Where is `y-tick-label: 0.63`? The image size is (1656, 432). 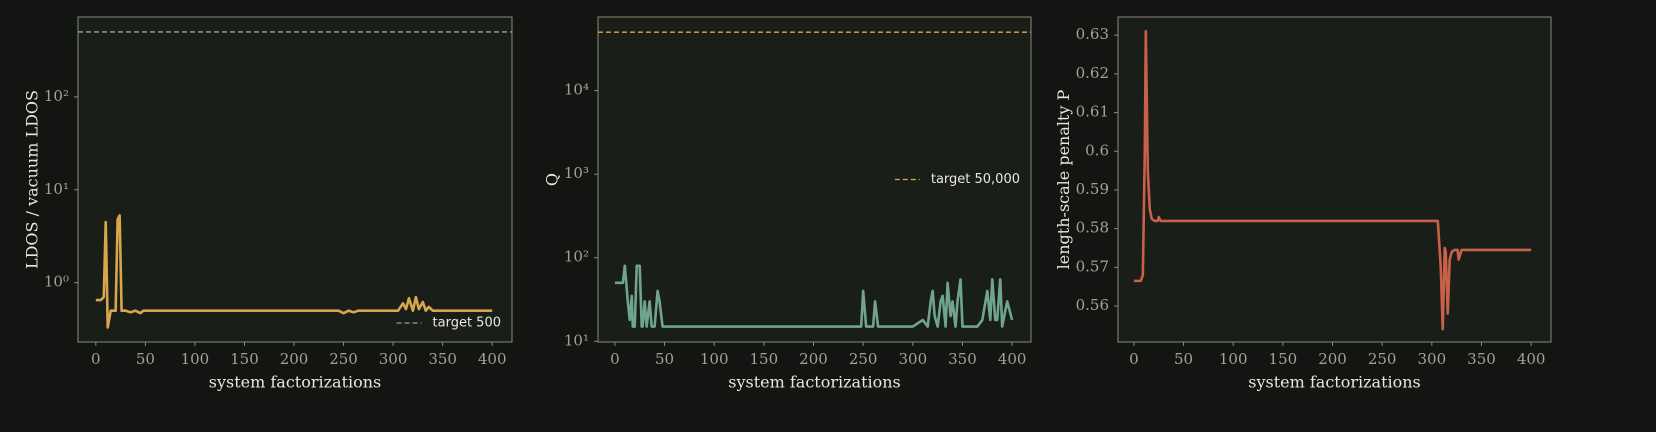
y-tick-label: 0.63 is located at coordinates (1092, 34).